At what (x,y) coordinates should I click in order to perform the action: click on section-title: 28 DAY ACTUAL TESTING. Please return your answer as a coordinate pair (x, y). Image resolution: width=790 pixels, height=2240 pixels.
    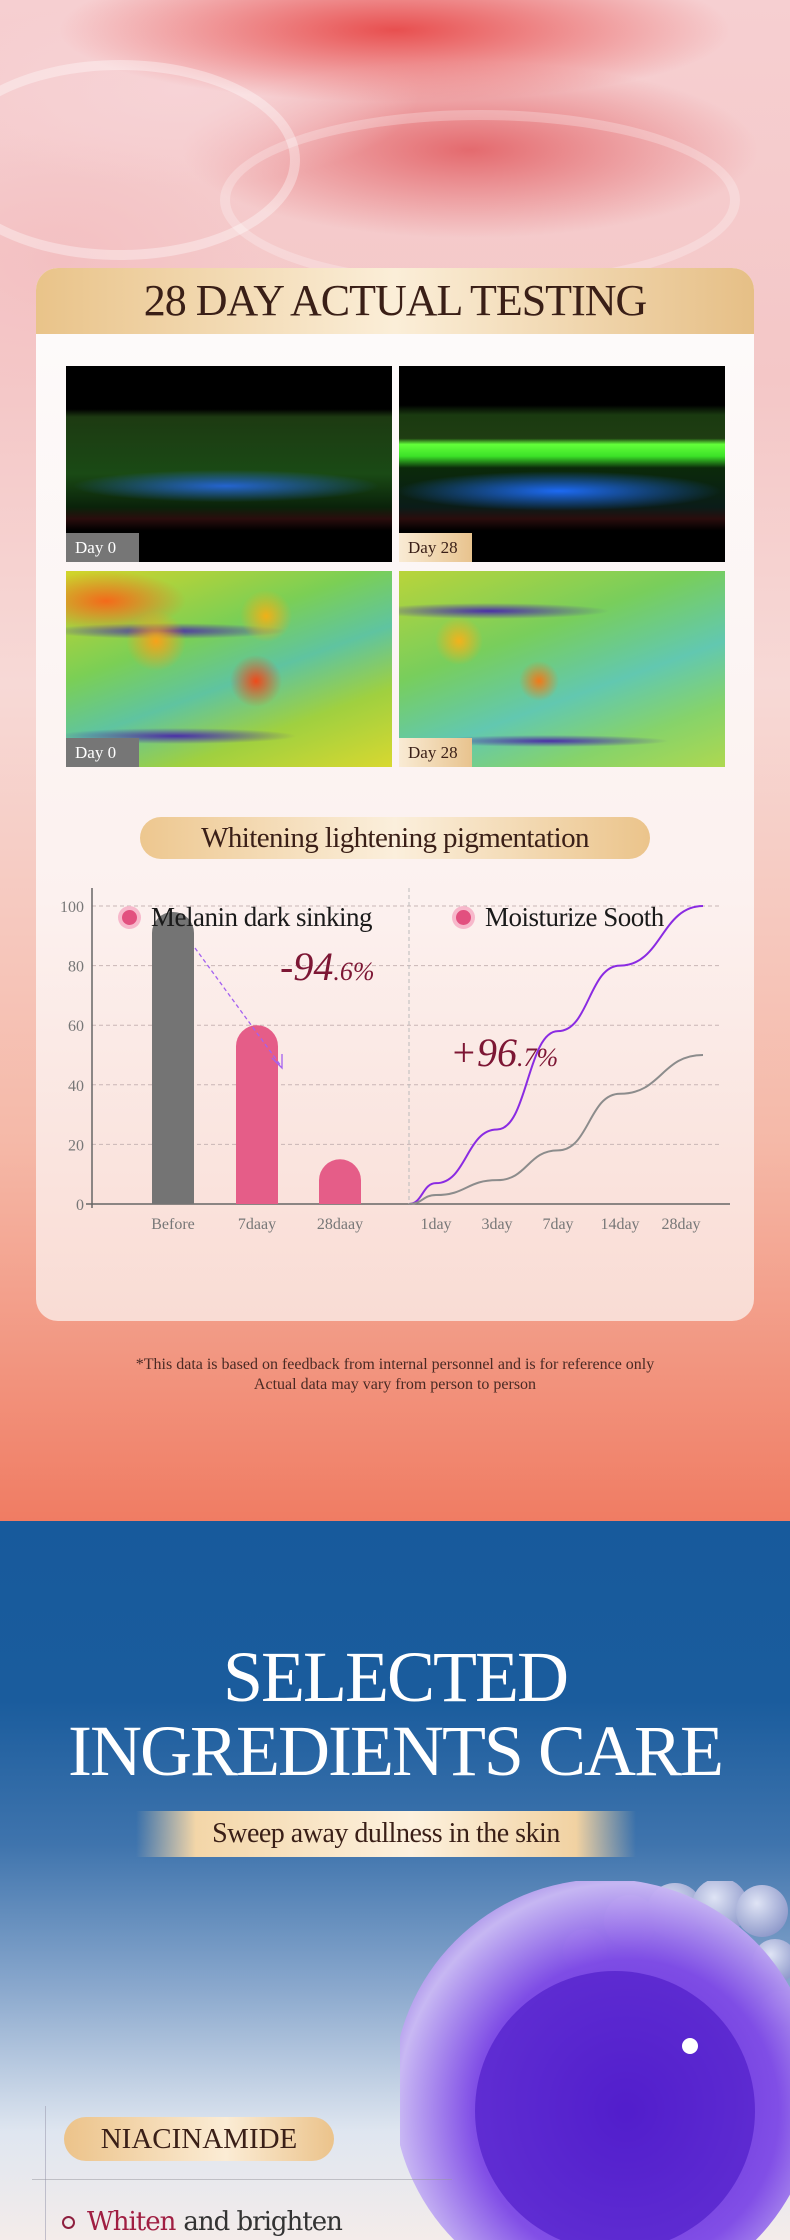
    Looking at the image, I should click on (395, 300).